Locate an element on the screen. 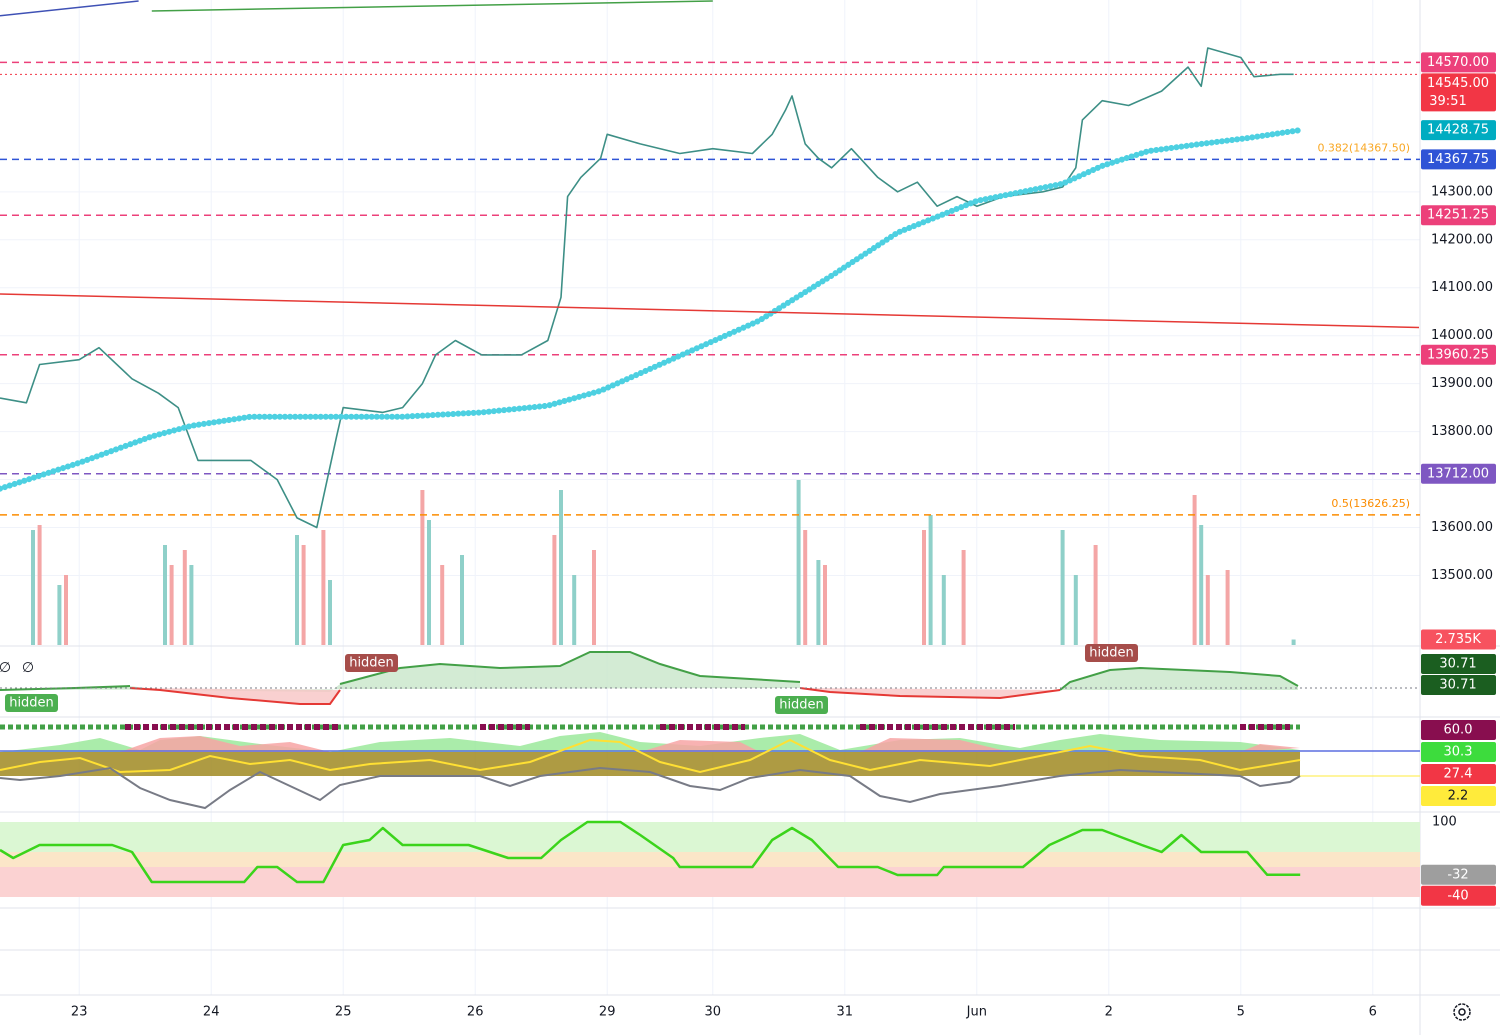 This screenshot has width=1500, height=1035. pane2-badge: 27.4 is located at coordinates (1458, 774).